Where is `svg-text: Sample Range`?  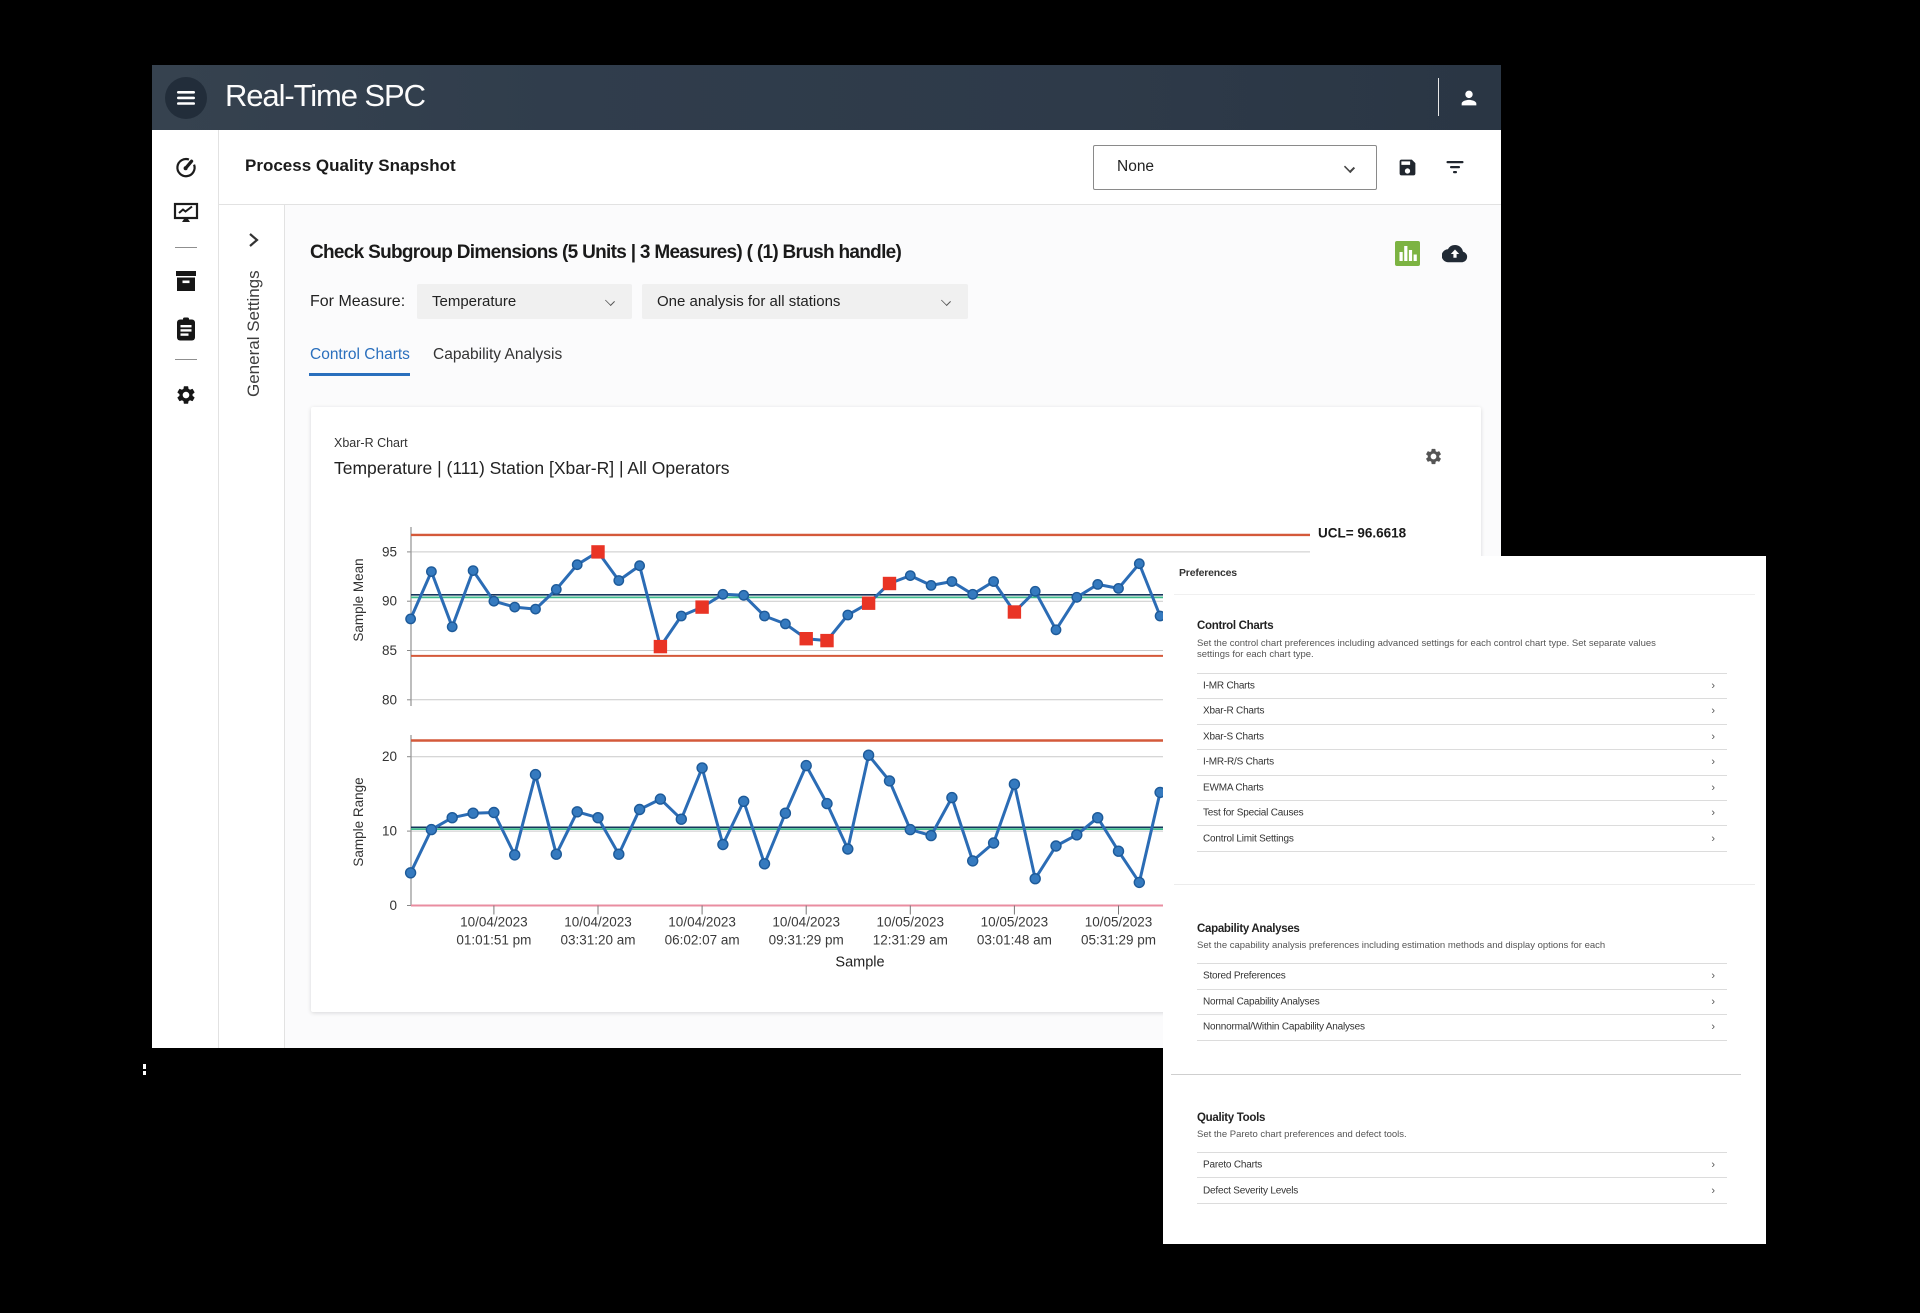 svg-text: Sample Range is located at coordinates (358, 821).